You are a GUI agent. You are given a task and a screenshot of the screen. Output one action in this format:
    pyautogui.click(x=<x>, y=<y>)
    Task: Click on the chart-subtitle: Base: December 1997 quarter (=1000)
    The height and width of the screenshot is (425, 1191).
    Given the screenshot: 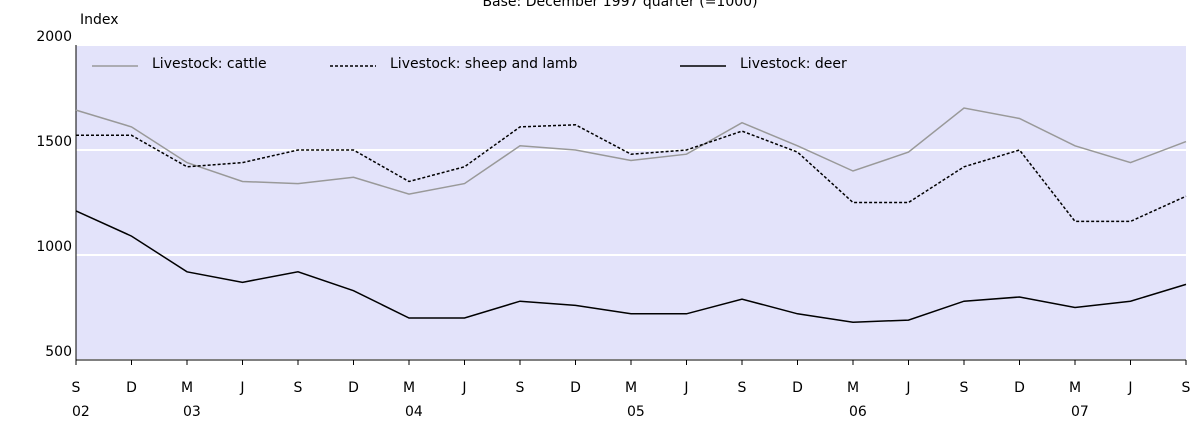 What is the action you would take?
    pyautogui.click(x=619, y=5)
    